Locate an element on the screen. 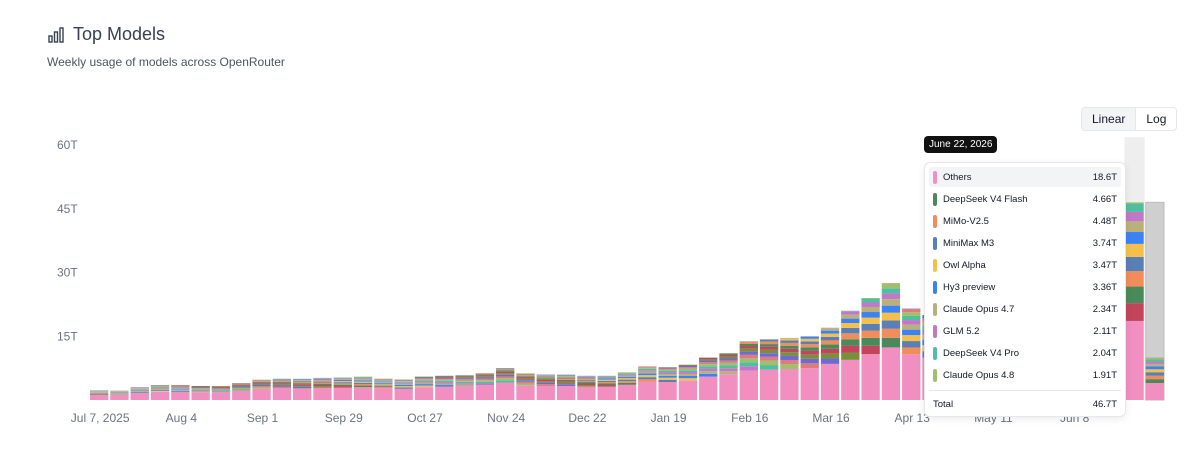 This screenshot has height=453, width=1200. tooltip-row: Others 18.6T is located at coordinates (1025, 177).